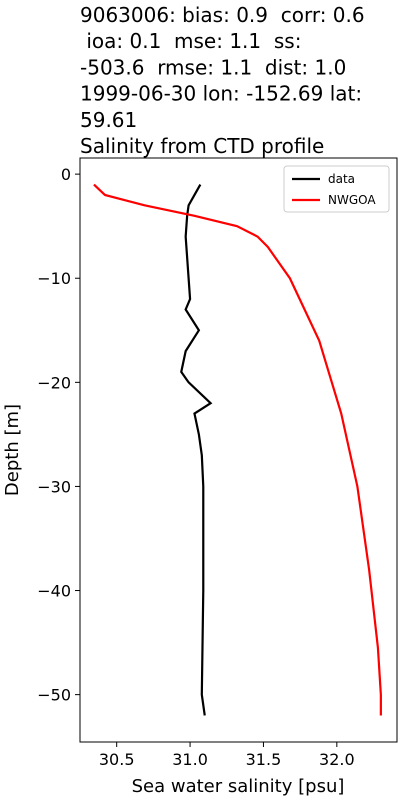 The height and width of the screenshot is (804, 400). Describe the element at coordinates (54, 278) in the screenshot. I see `y-tick-label: −10` at that location.